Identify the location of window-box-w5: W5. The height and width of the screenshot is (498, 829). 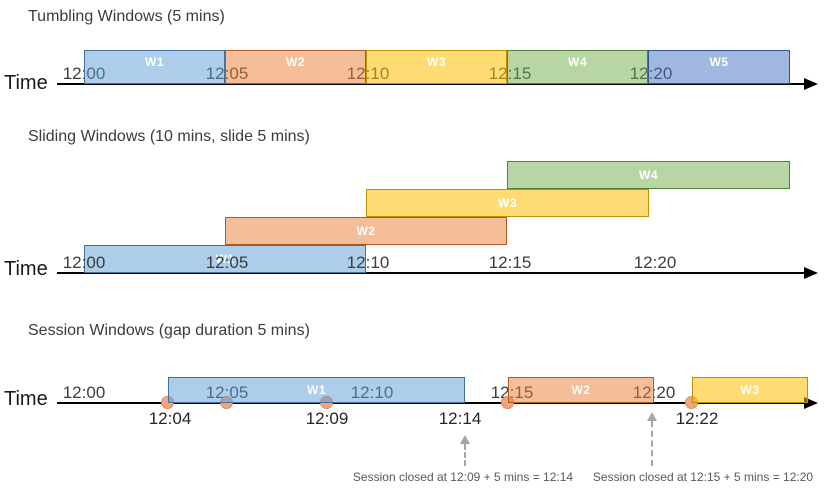
(719, 67).